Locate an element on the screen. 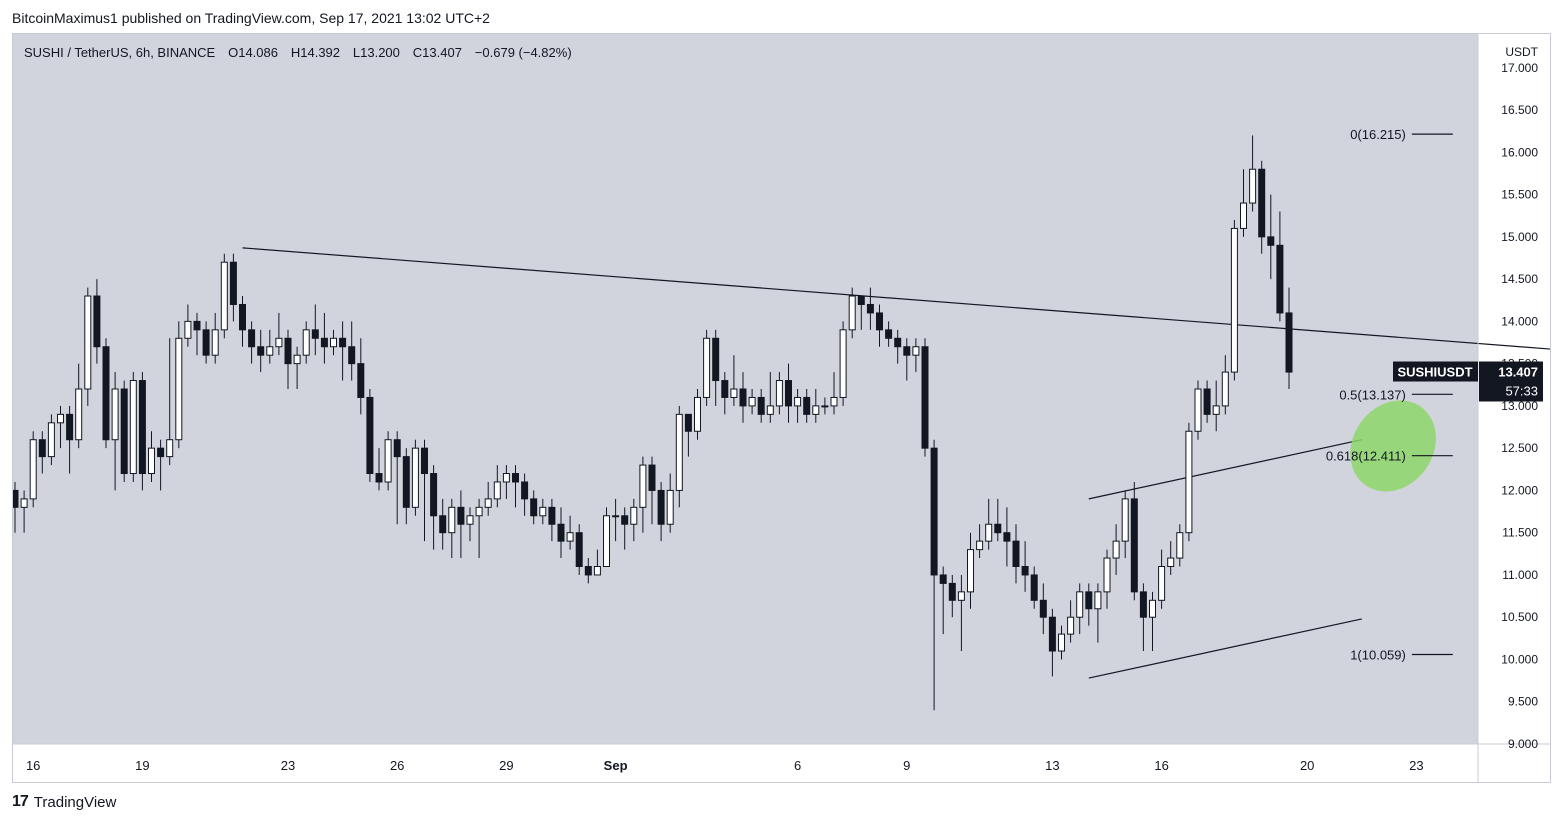 The height and width of the screenshot is (826, 1562). price-tag-value-bg is located at coordinates (1511, 381).